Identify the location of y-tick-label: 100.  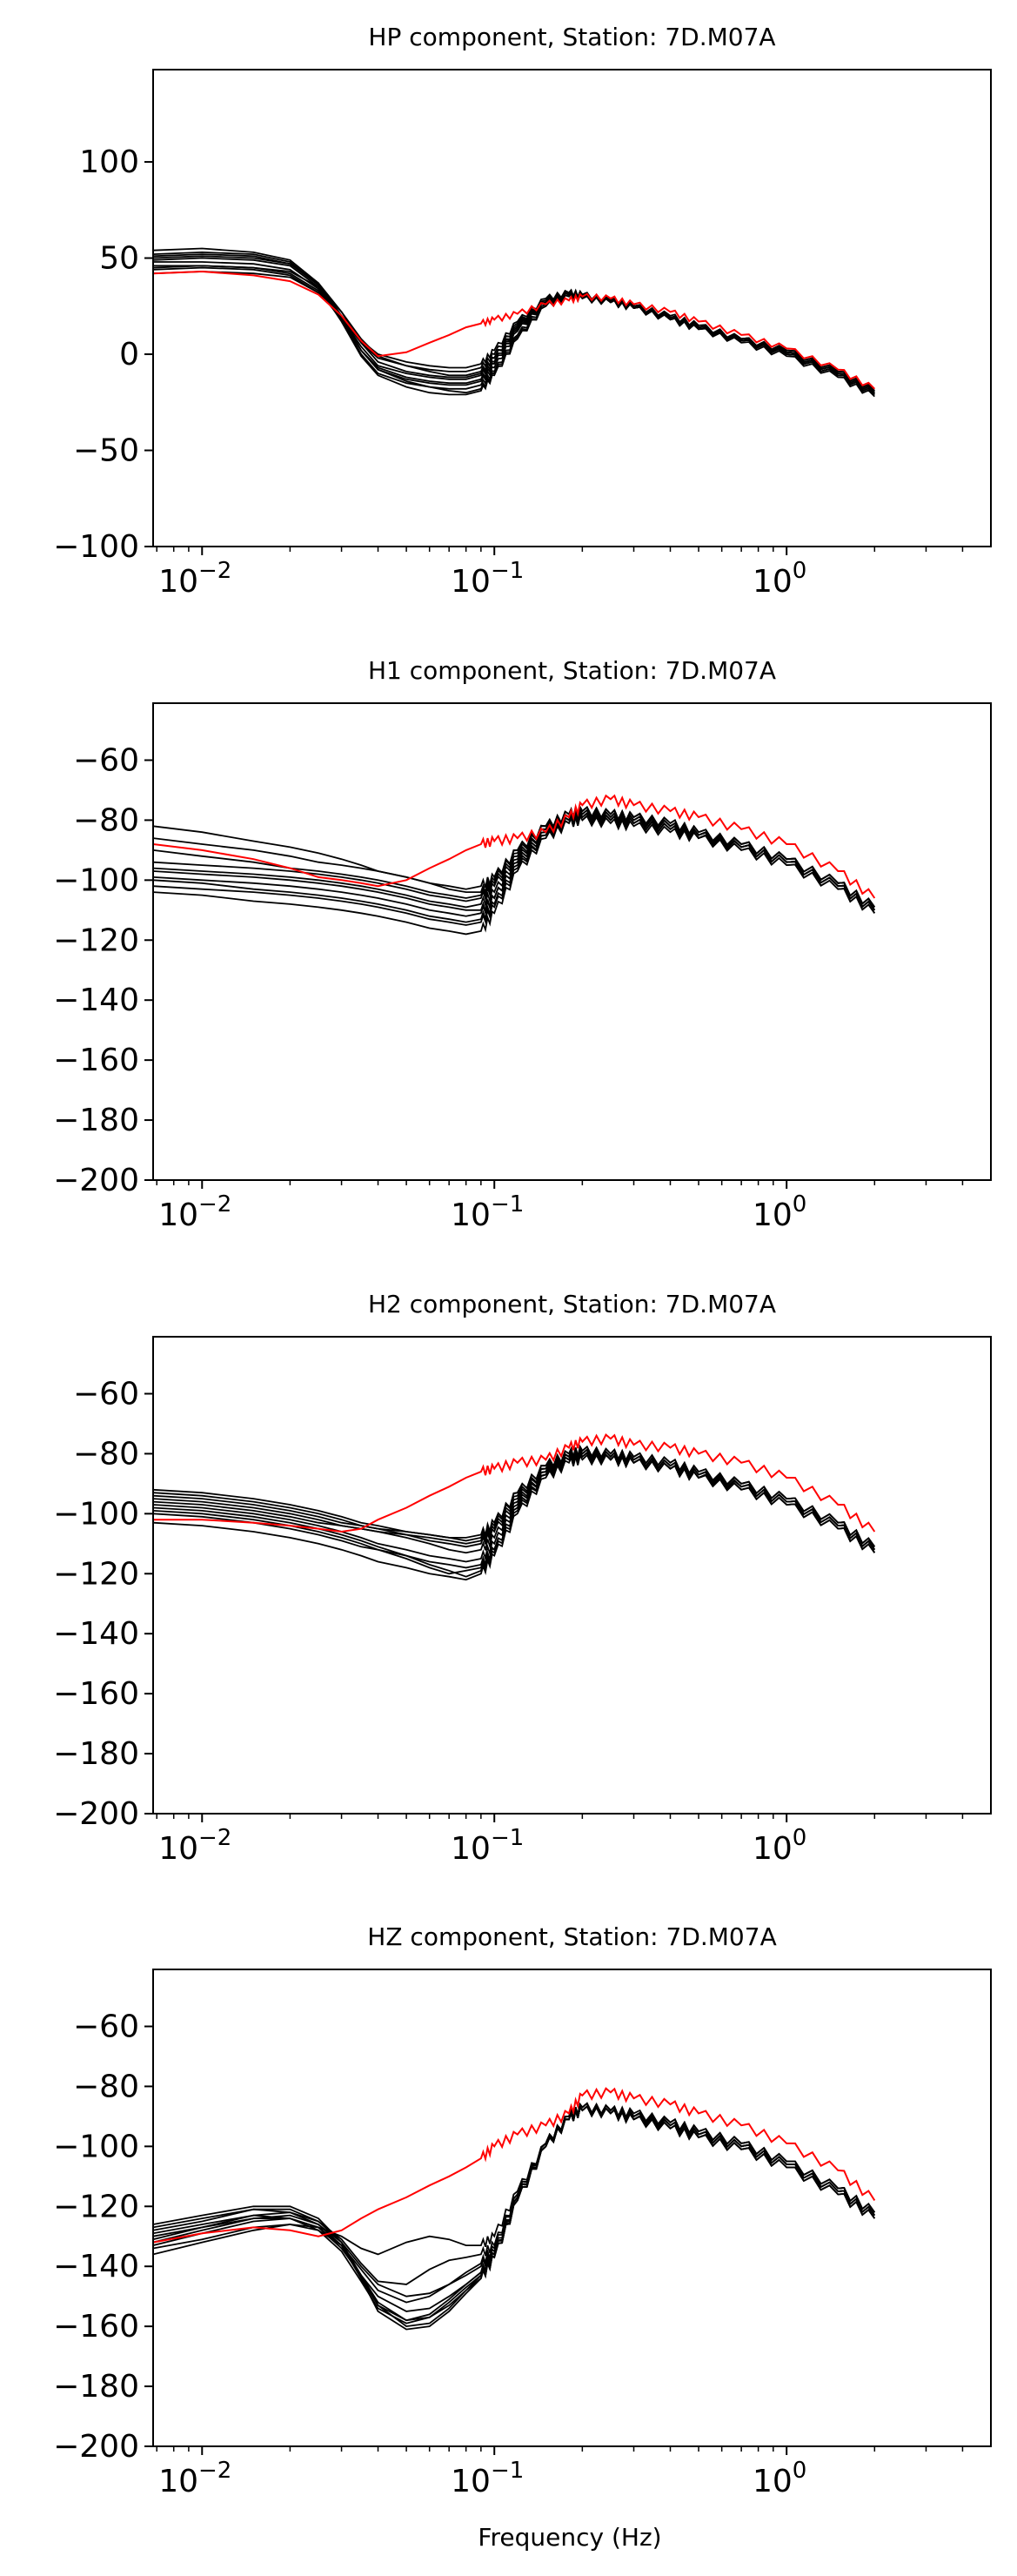
(109, 162).